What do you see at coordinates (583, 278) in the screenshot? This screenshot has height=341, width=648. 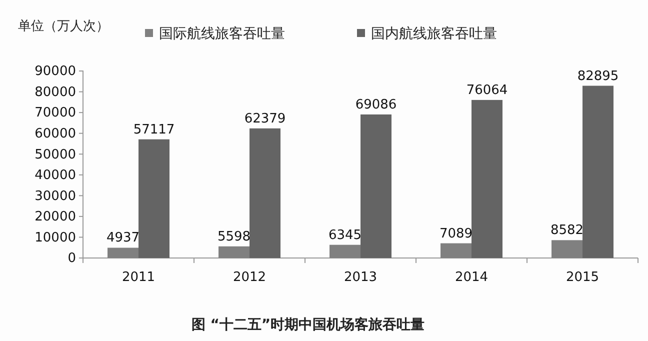 I see `x-tick-label: 2015` at bounding box center [583, 278].